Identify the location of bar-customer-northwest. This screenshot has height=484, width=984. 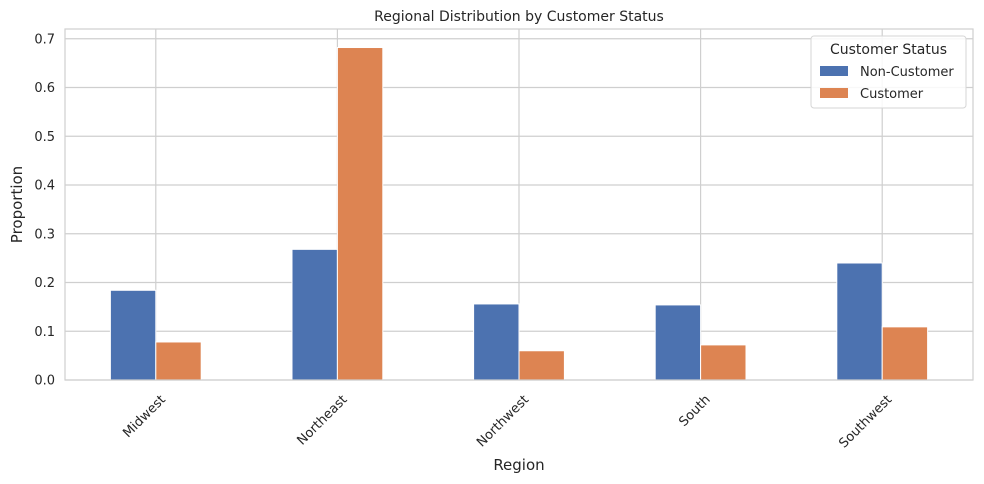
(541, 365).